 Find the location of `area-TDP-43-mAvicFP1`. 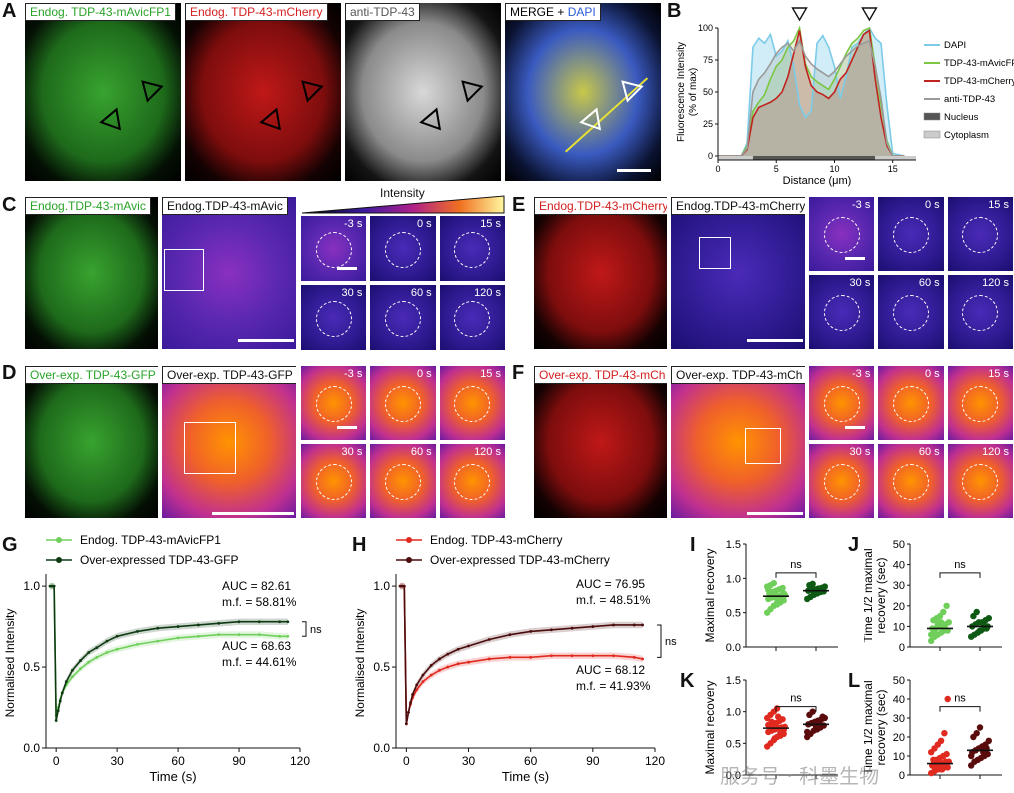

area-TDP-43-mAvicFP1 is located at coordinates (811, 92).